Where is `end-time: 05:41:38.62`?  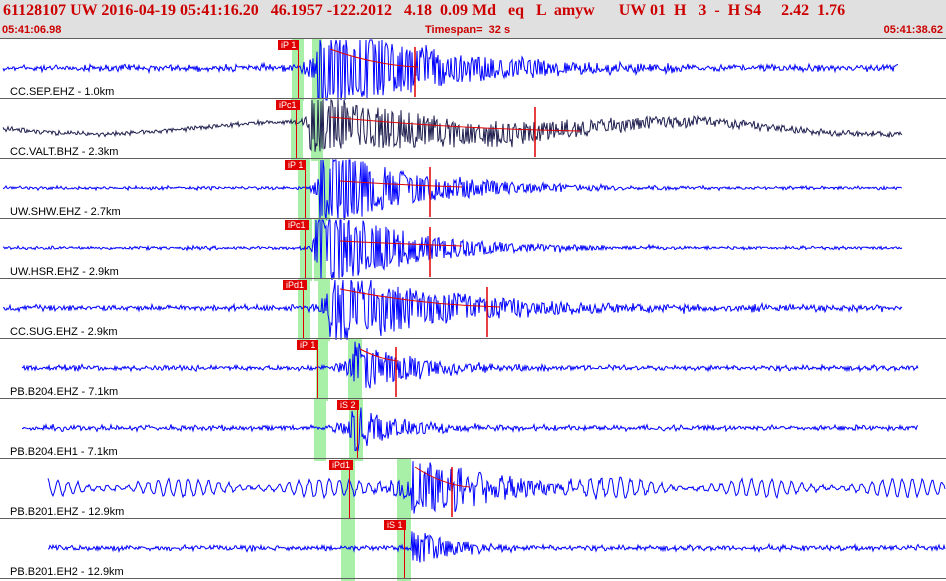
end-time: 05:41:38.62 is located at coordinates (913, 30).